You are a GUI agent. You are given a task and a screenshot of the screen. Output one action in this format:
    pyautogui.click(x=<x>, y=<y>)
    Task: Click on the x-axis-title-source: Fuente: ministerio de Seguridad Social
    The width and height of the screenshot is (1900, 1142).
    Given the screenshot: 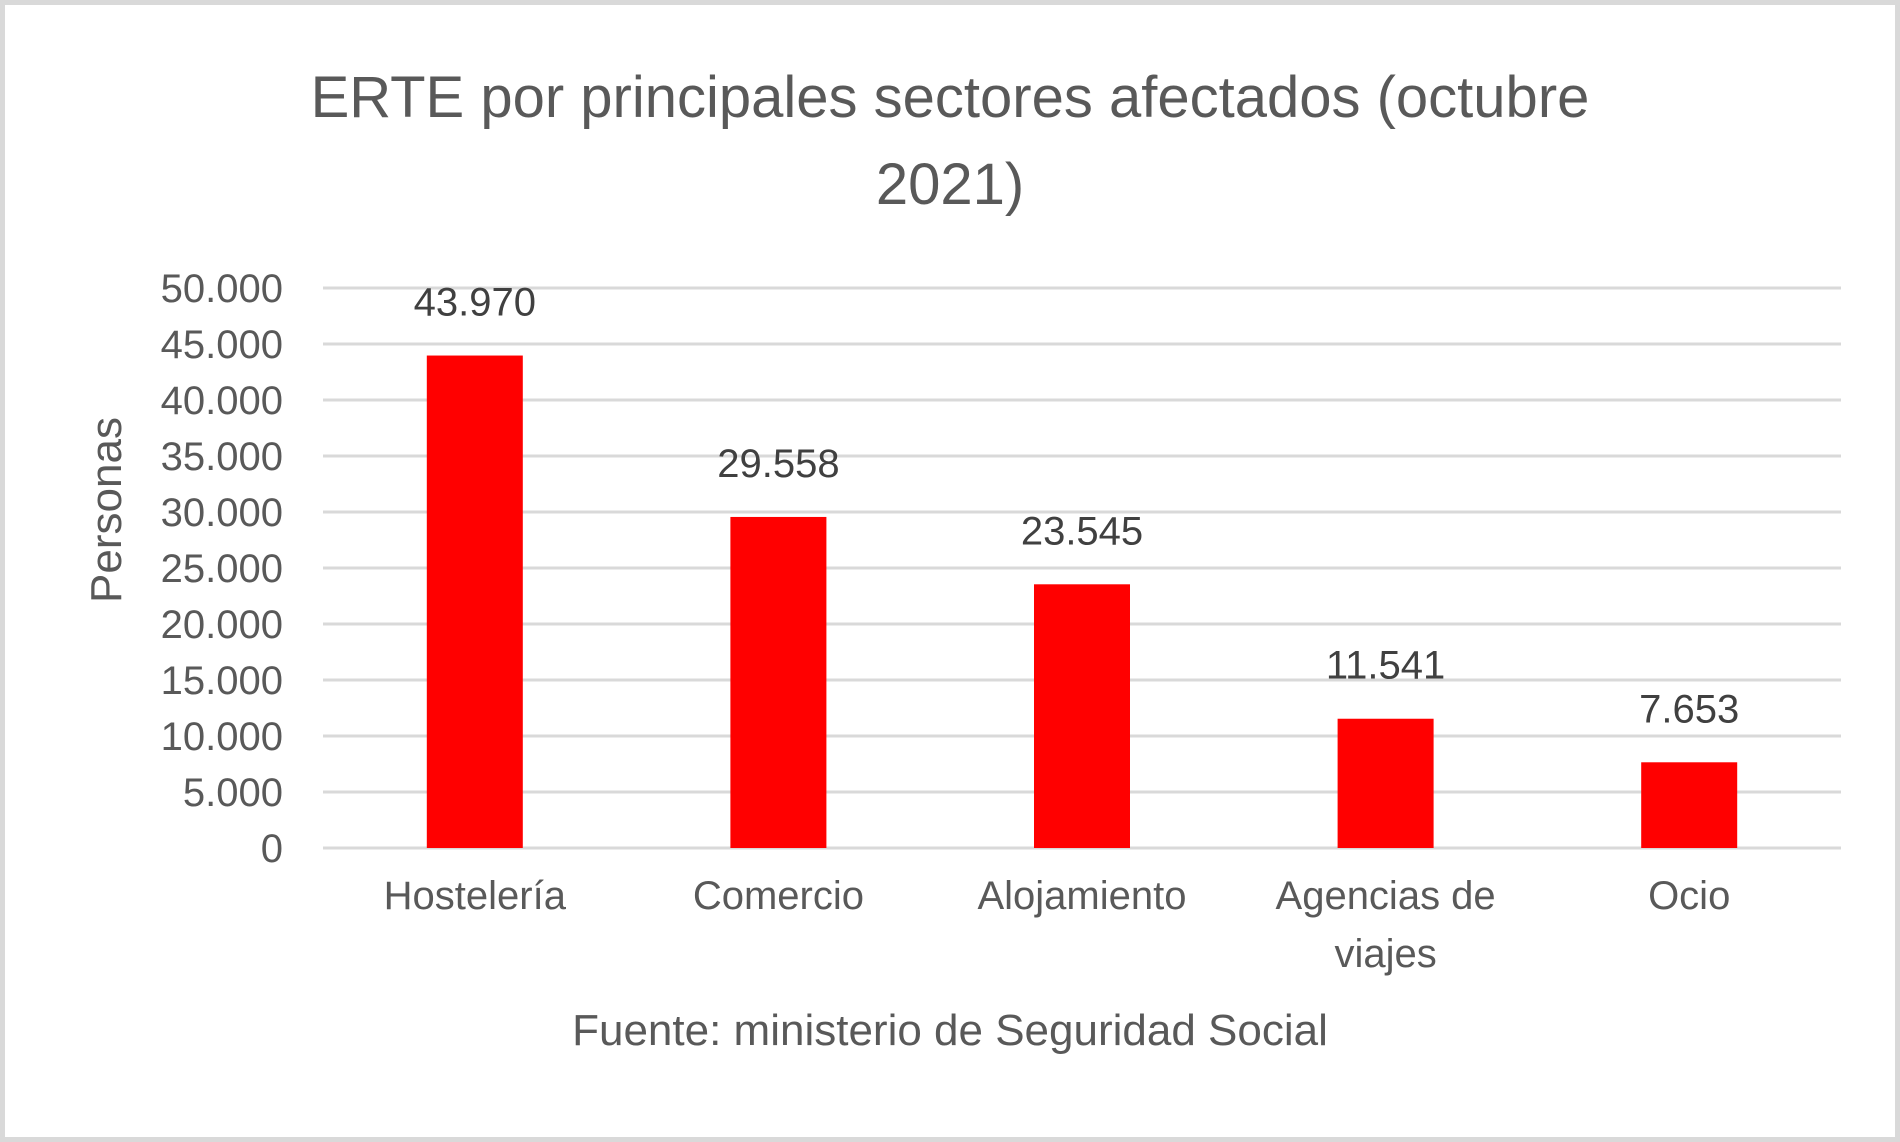 What is the action you would take?
    pyautogui.click(x=950, y=1030)
    